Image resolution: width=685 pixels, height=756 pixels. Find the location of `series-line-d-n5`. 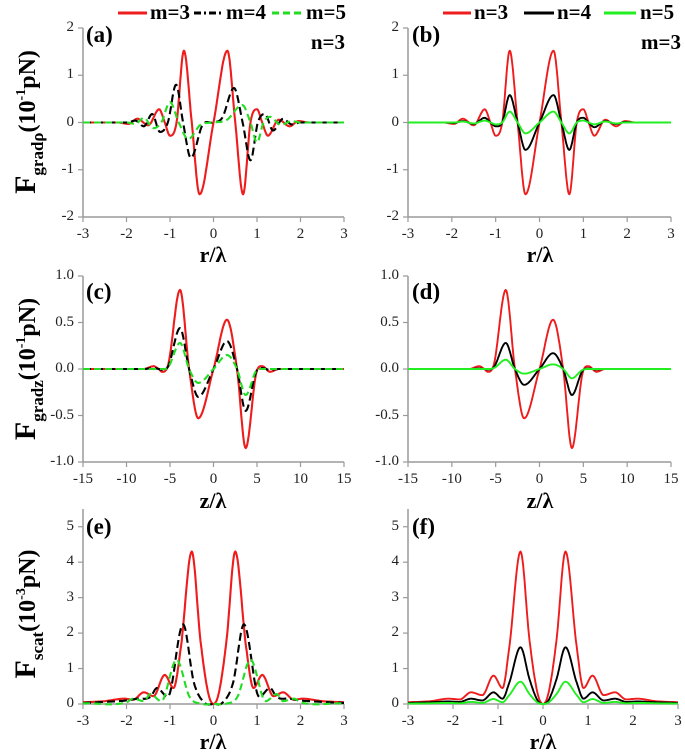

series-line-d-n5 is located at coordinates (539, 369).